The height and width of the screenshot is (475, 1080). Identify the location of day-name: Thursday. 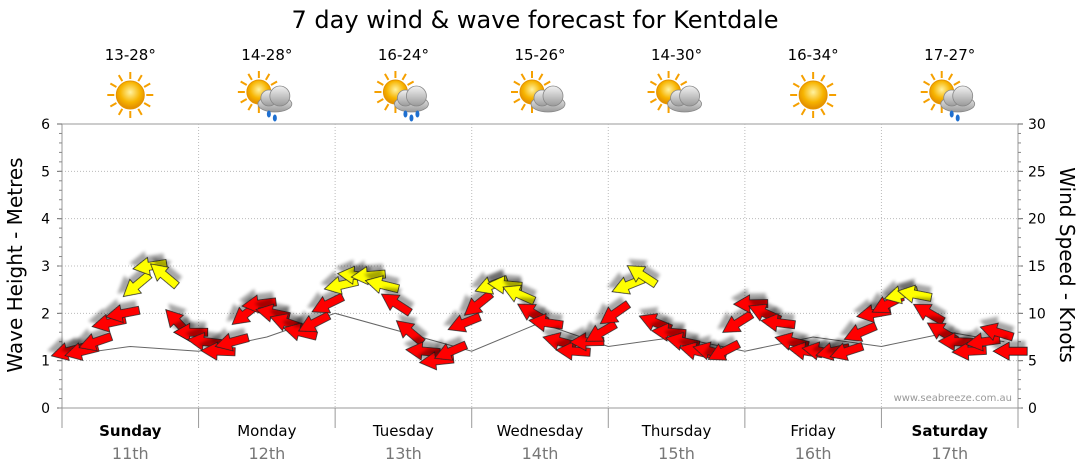
(676, 431).